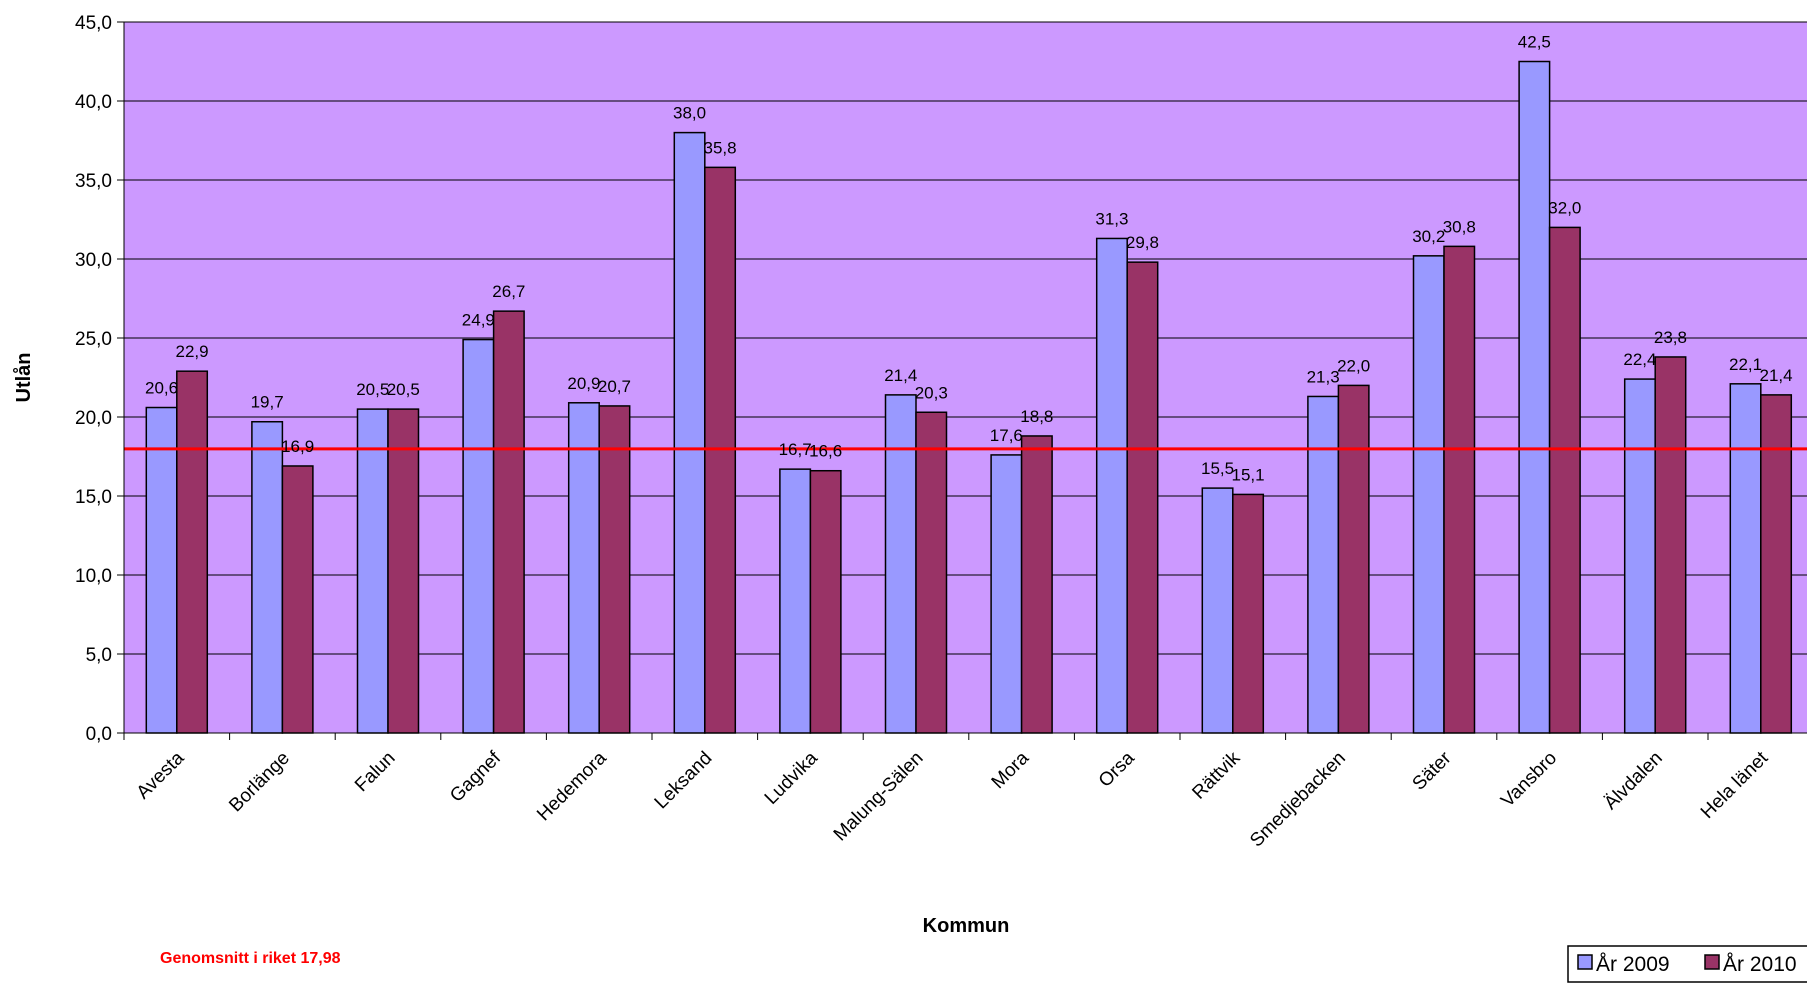 The image size is (1807, 987). What do you see at coordinates (23, 378) in the screenshot?
I see `y-axis-title: Utlån` at bounding box center [23, 378].